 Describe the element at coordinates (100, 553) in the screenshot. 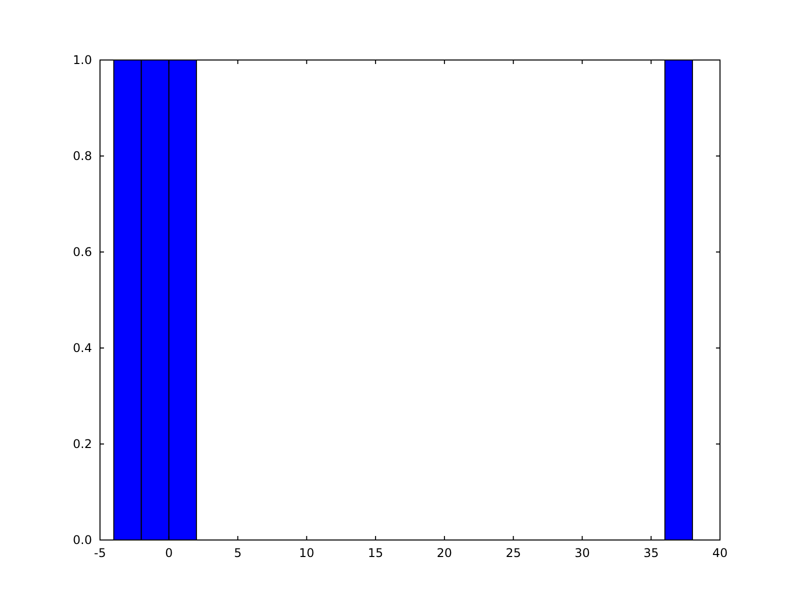

I see `x-tick-label: -5` at that location.